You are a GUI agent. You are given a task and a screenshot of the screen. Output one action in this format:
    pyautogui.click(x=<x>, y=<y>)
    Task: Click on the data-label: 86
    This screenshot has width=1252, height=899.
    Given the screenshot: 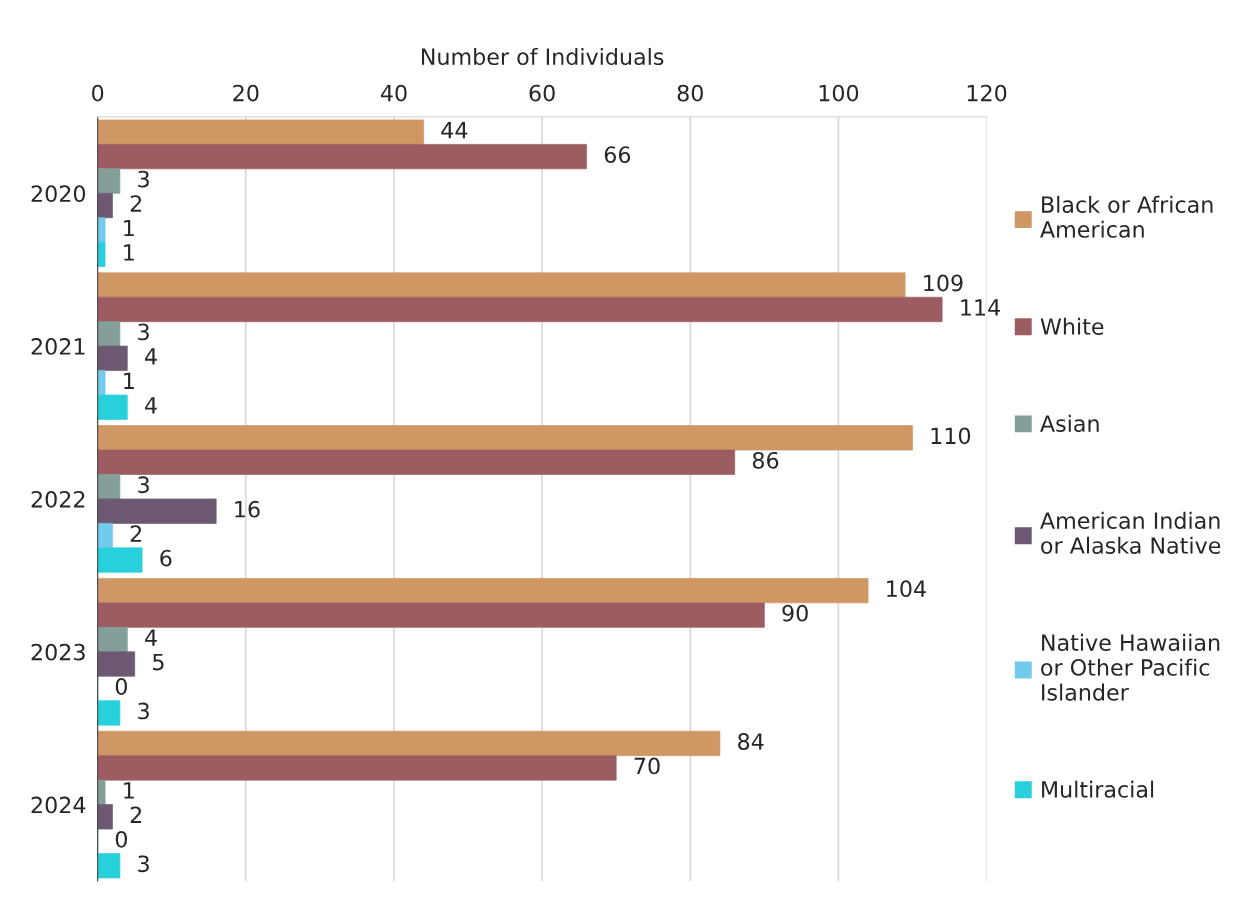 What is the action you would take?
    pyautogui.click(x=765, y=460)
    